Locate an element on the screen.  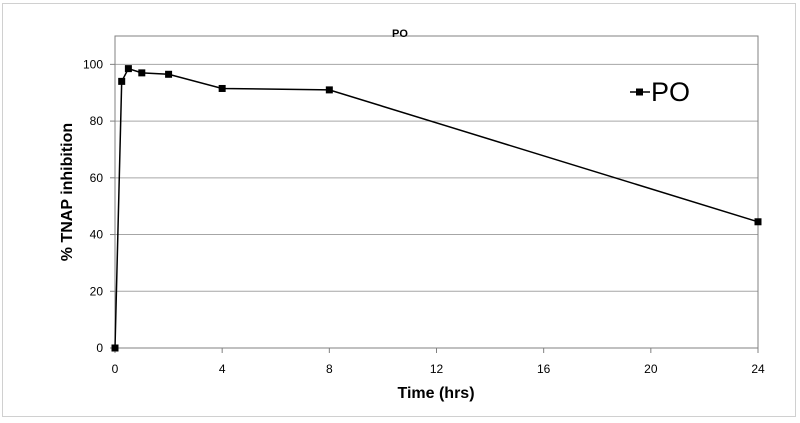
legend-marker is located at coordinates (639, 92).